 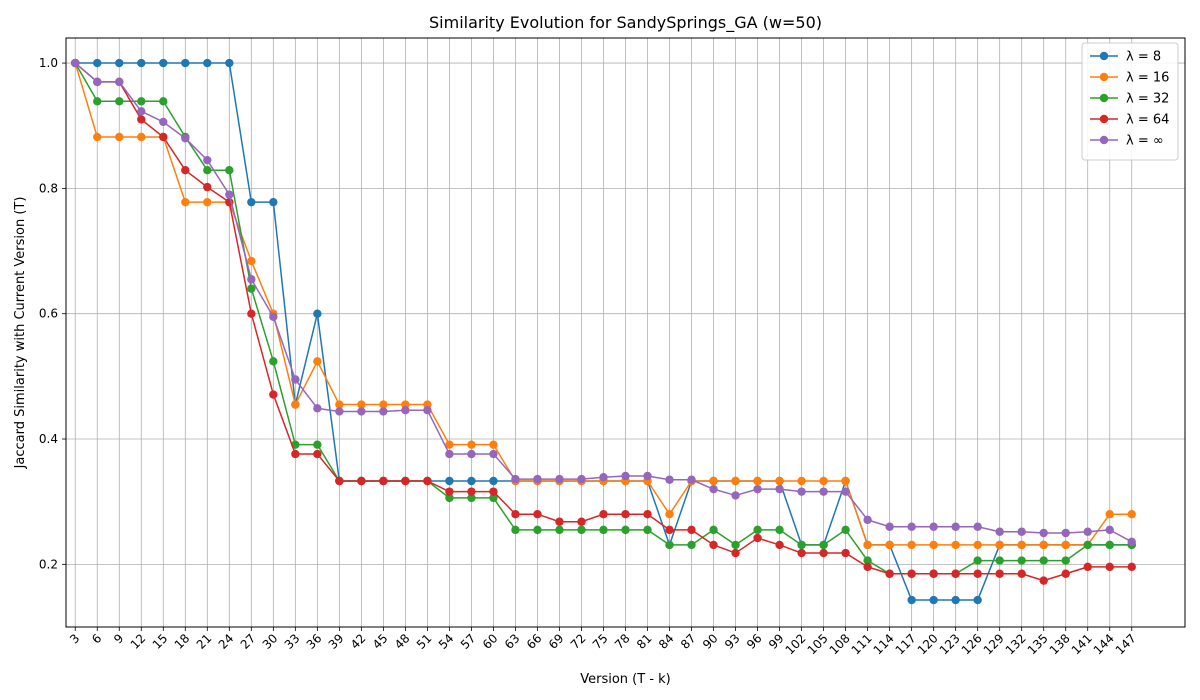 I want to click on legend-item: λ = 32, so click(x=1129, y=99).